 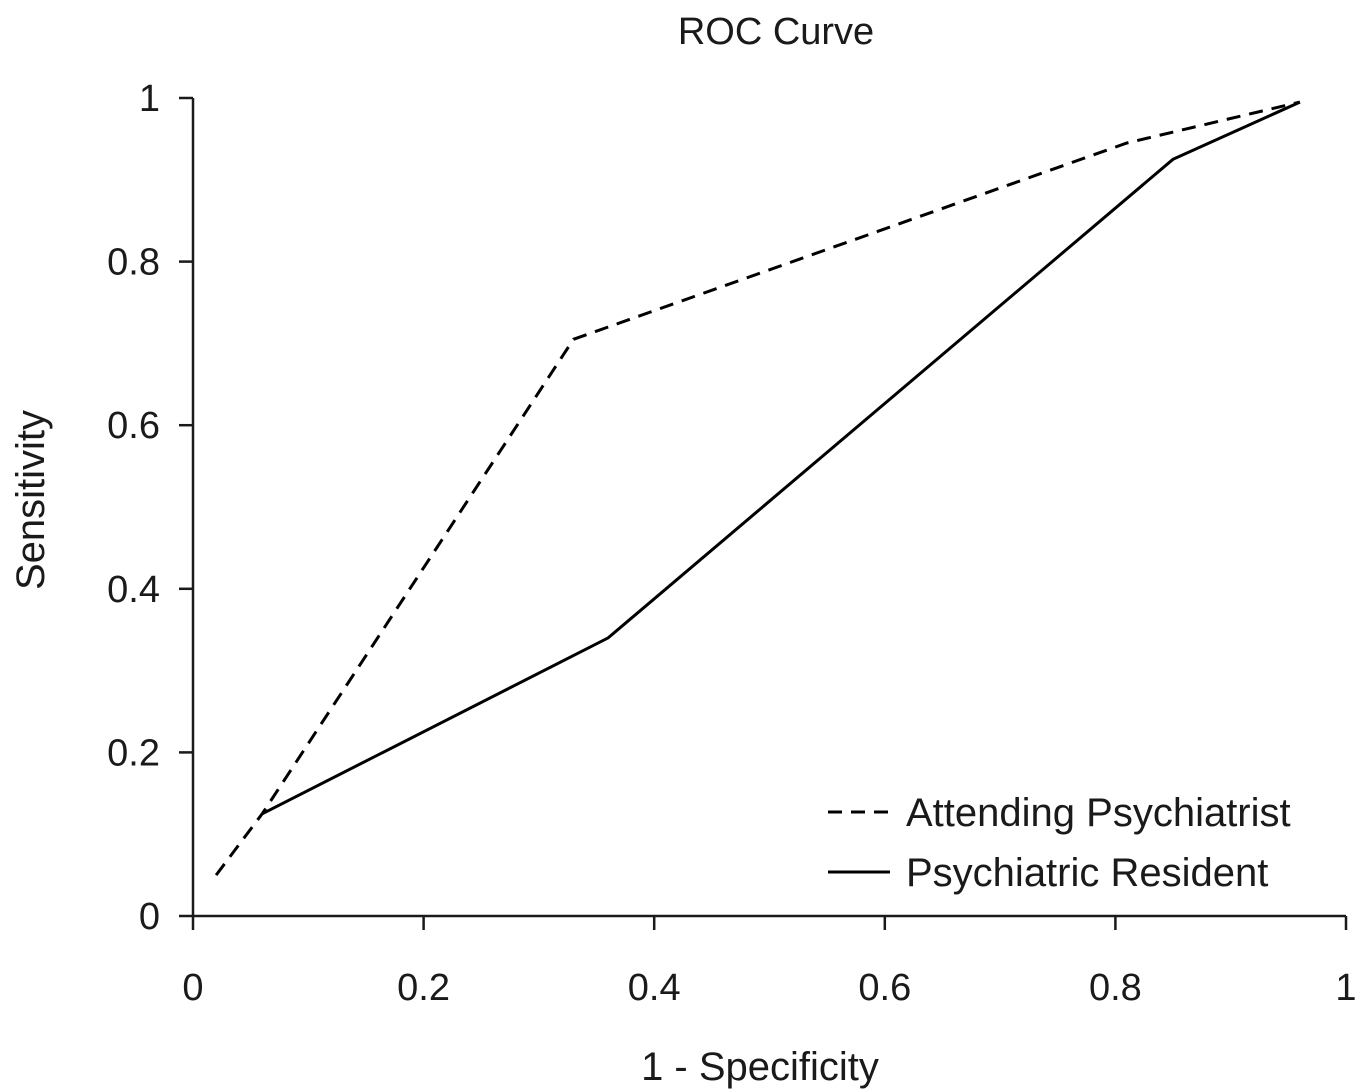 What do you see at coordinates (192, 988) in the screenshot?
I see `x-tick-label: 0` at bounding box center [192, 988].